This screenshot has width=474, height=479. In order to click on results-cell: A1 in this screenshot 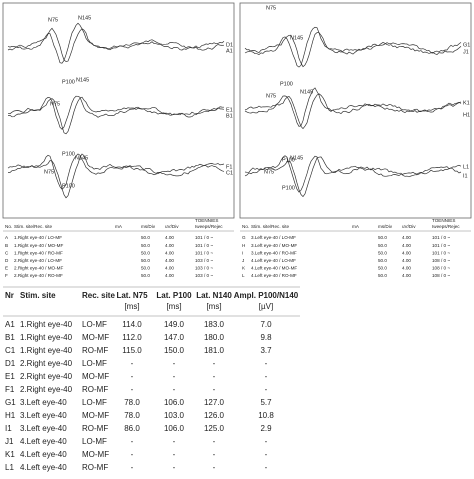, I will do `click(10, 324)`.